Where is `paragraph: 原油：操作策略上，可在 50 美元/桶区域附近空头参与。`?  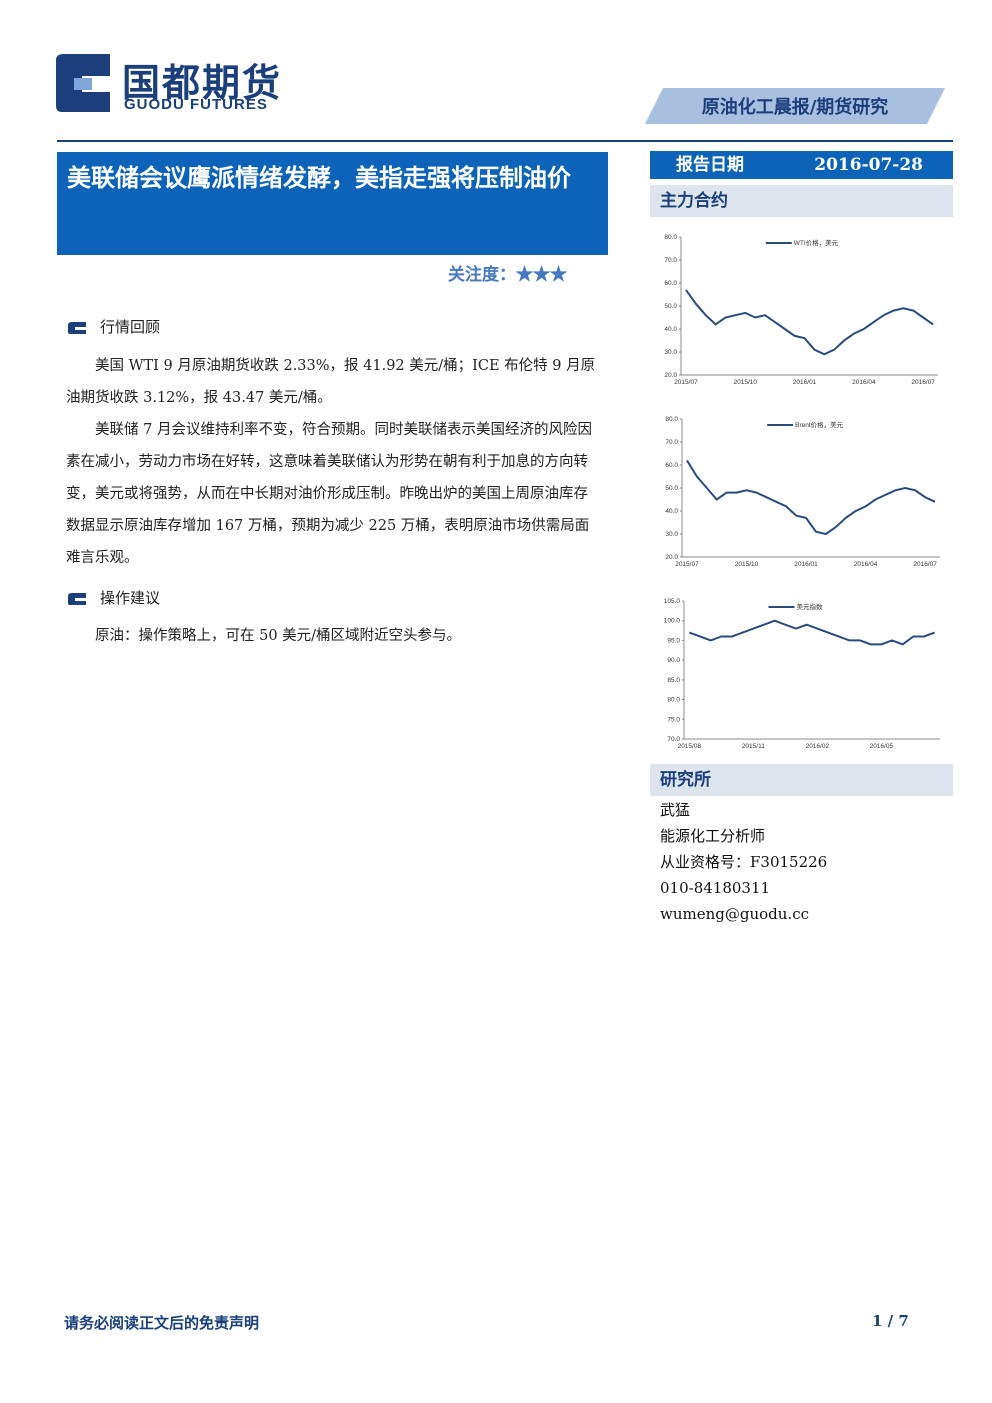
paragraph: 原油：操作策略上，可在 50 美元/桶区域附近空头参与。 is located at coordinates (278, 636).